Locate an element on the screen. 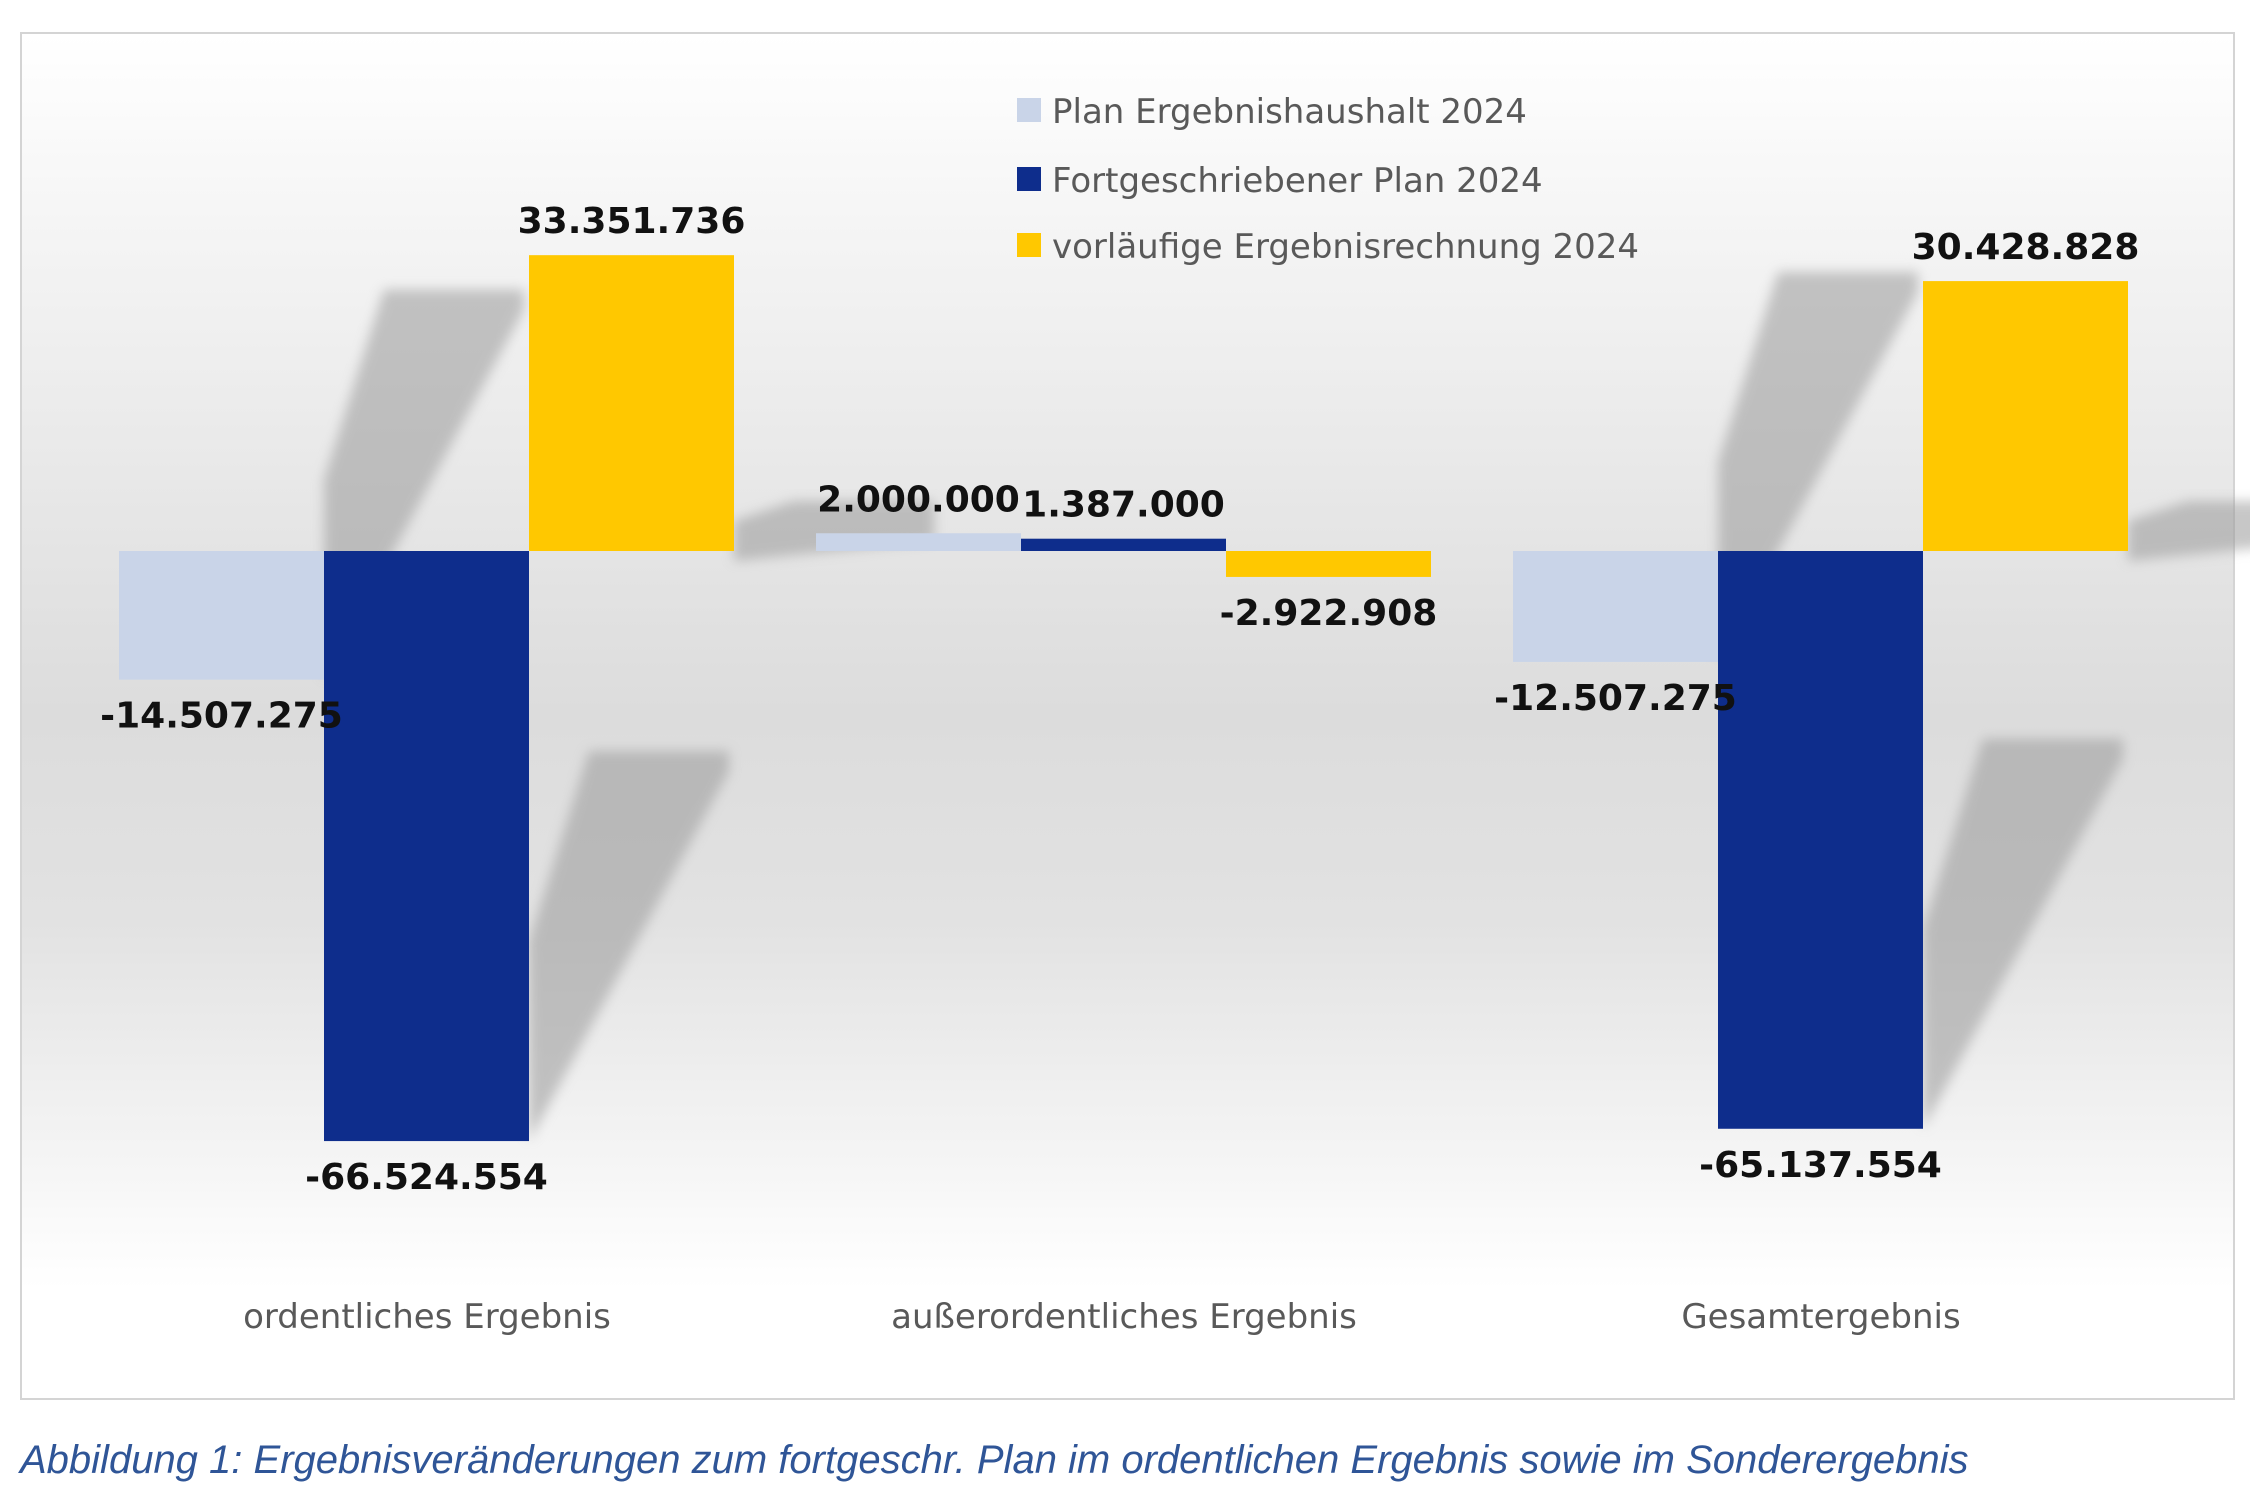 The image size is (2250, 1502). data-label-1-1: 1.387.000 is located at coordinates (1123, 505).